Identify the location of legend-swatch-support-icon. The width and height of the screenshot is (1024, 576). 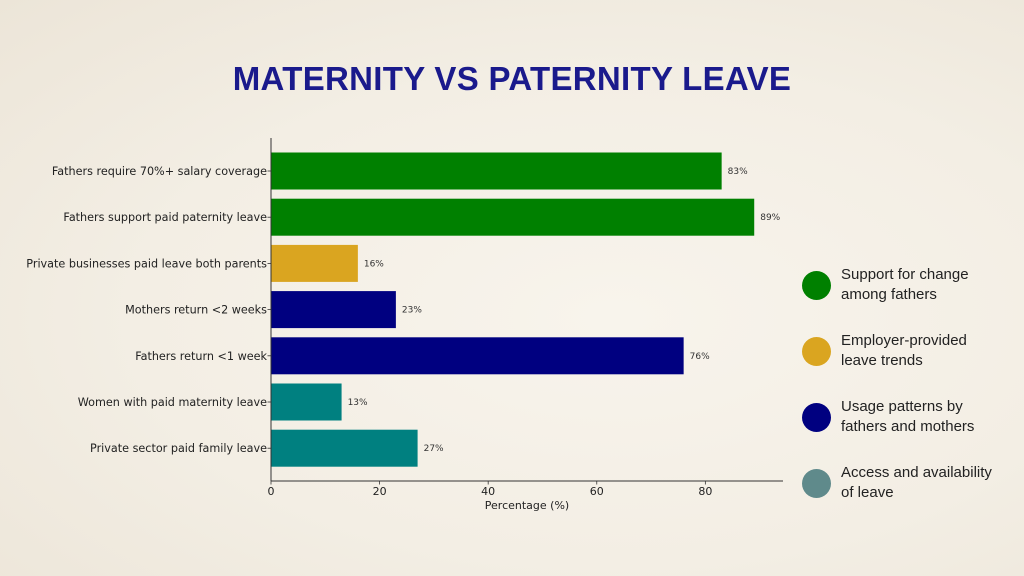
(816, 285).